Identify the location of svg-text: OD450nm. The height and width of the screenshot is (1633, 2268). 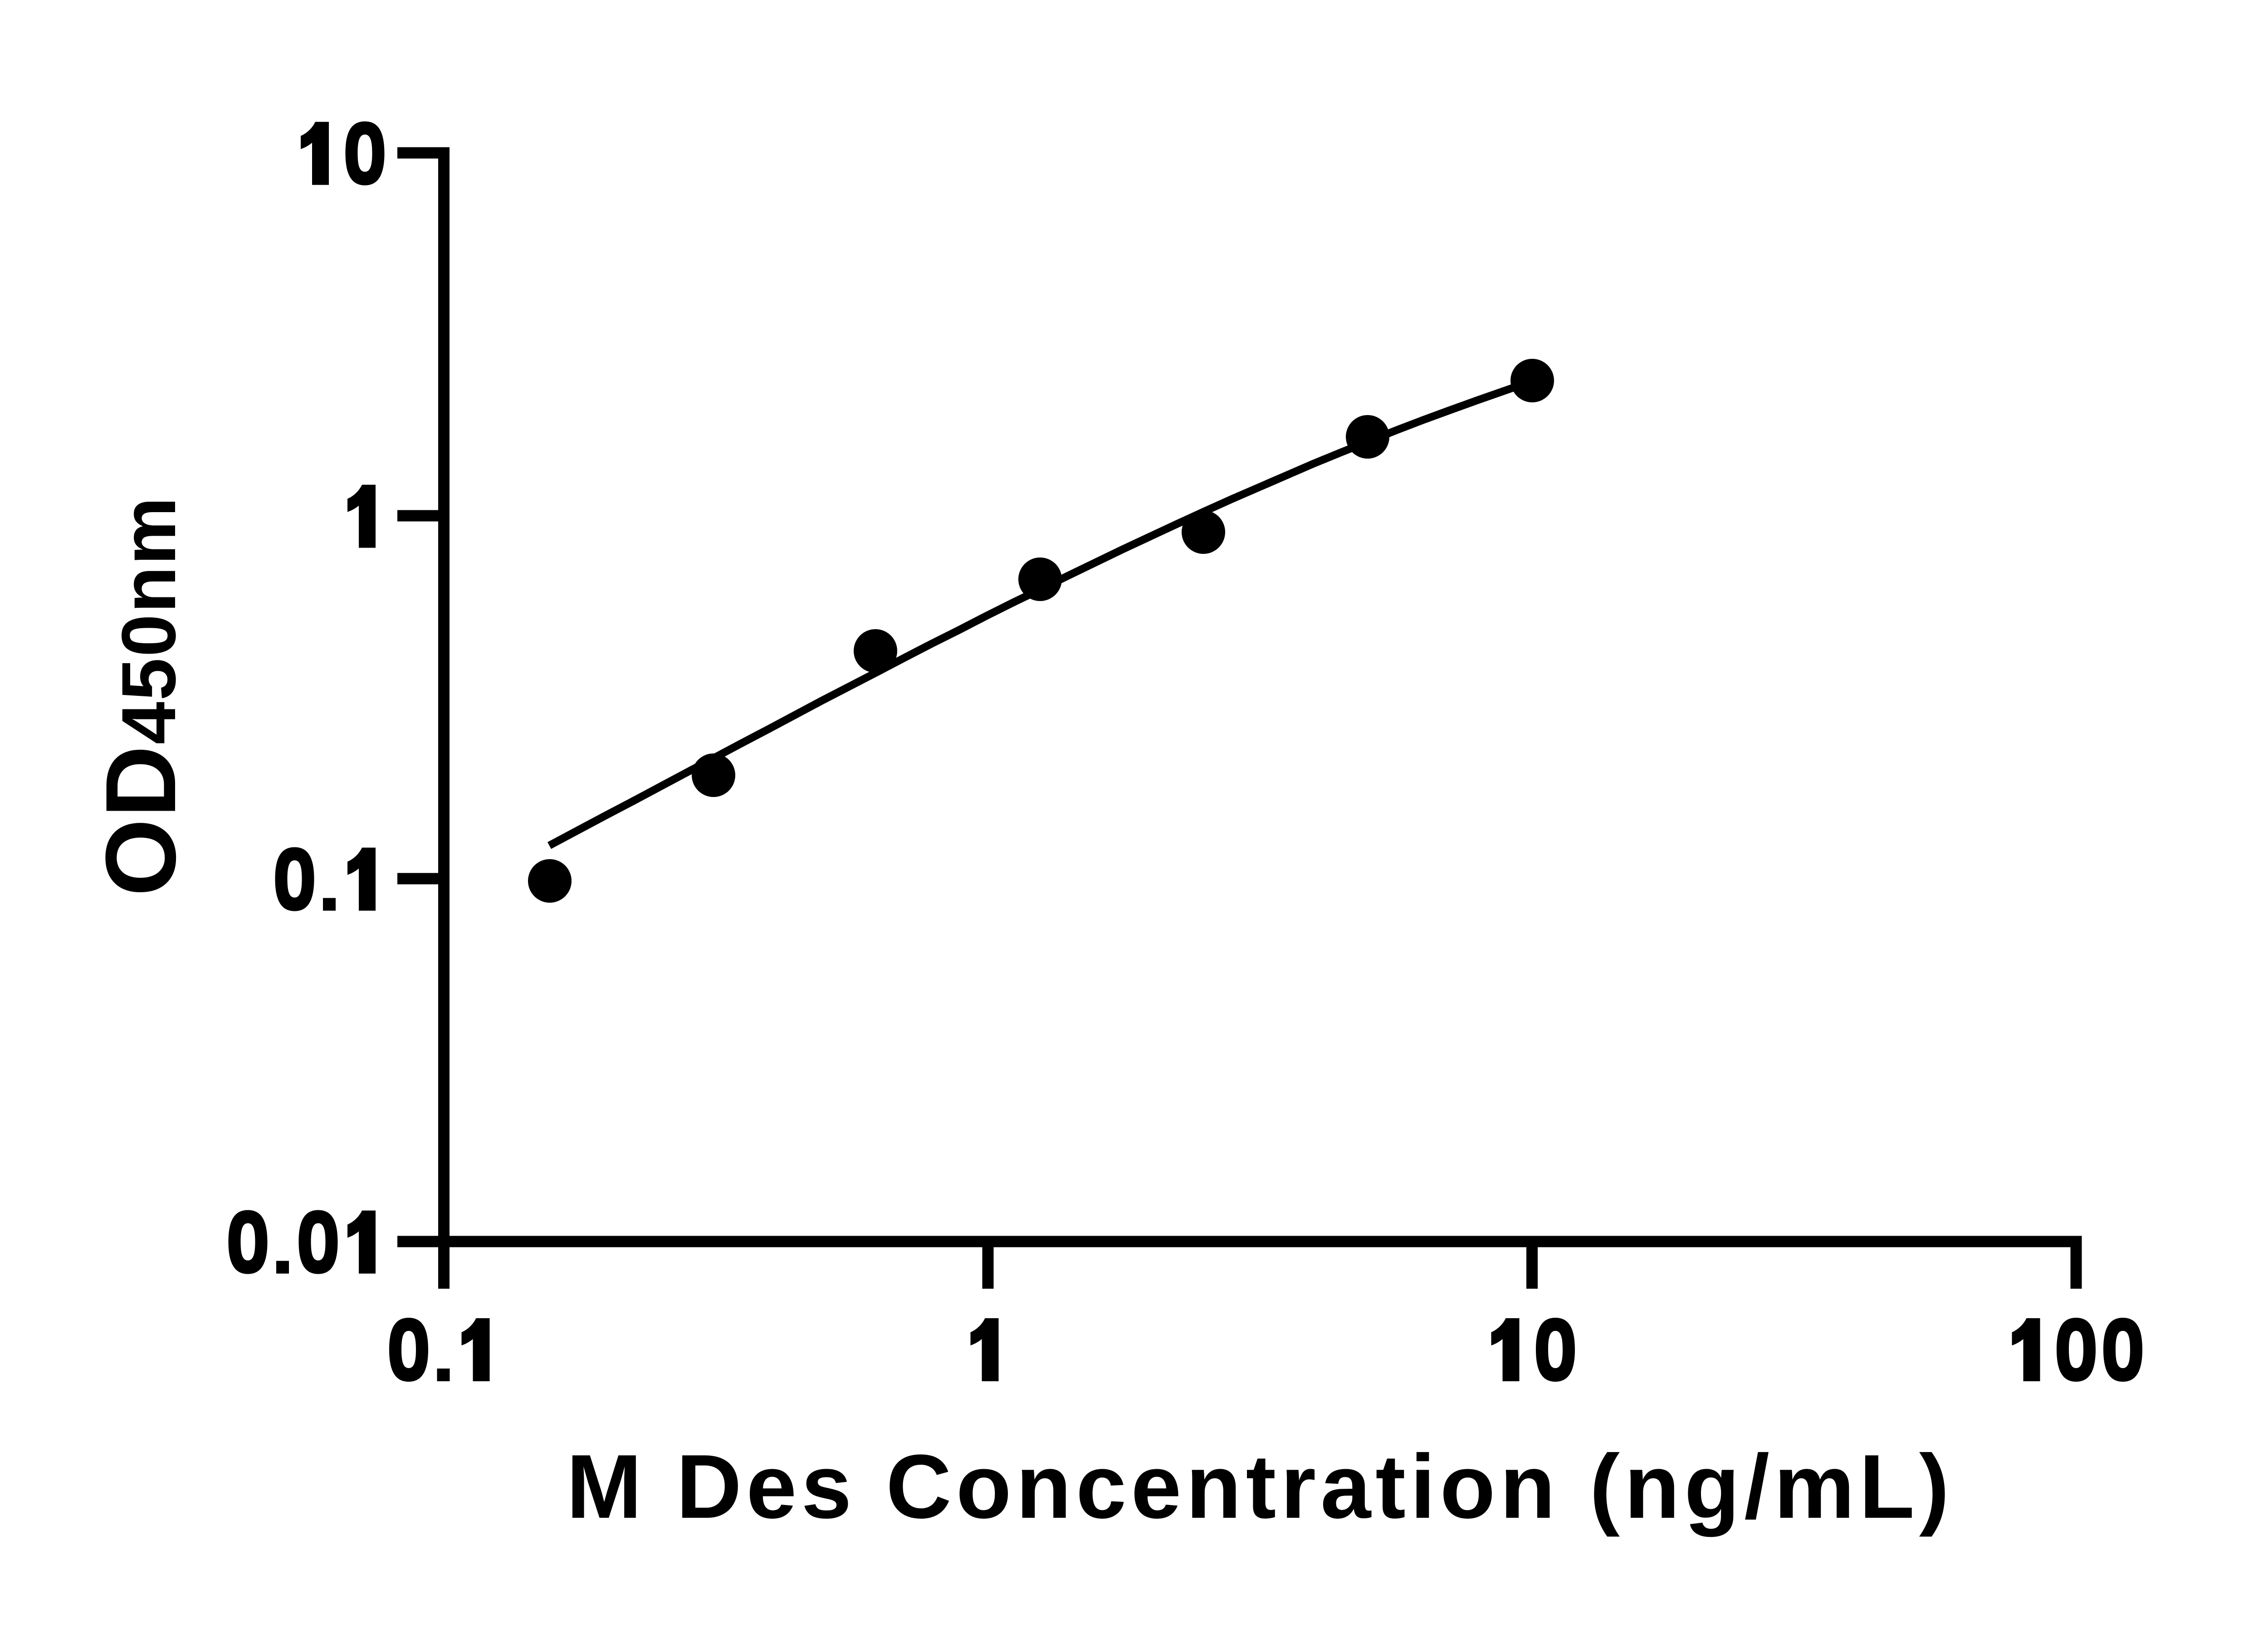
(140, 696).